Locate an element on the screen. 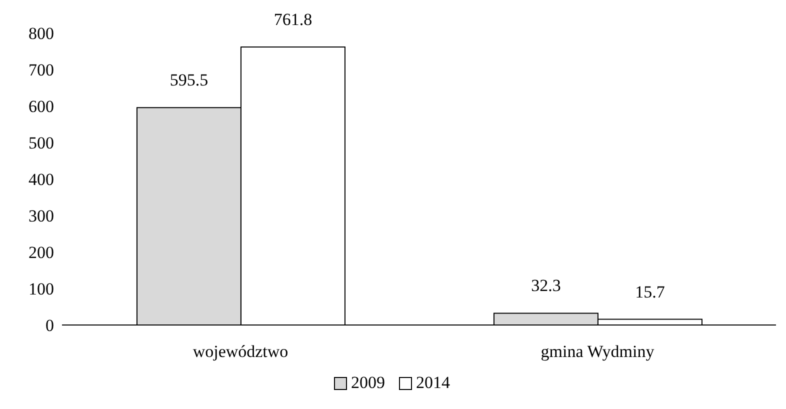  y-tick-label: 0 is located at coordinates (50, 326).